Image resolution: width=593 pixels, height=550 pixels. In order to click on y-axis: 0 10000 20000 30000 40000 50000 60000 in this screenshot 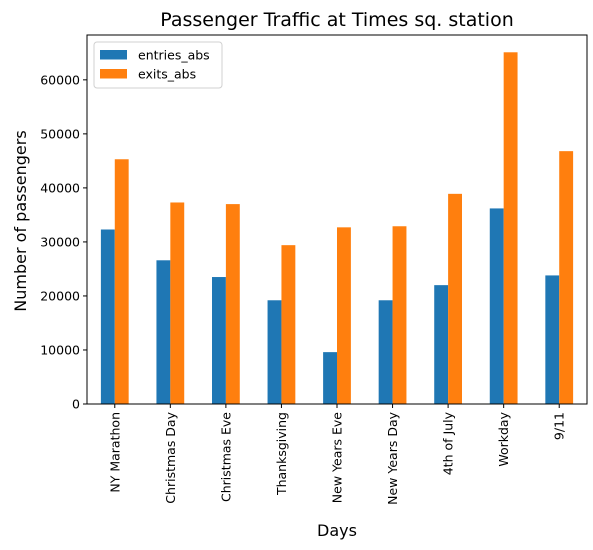, I will do `click(63, 242)`.